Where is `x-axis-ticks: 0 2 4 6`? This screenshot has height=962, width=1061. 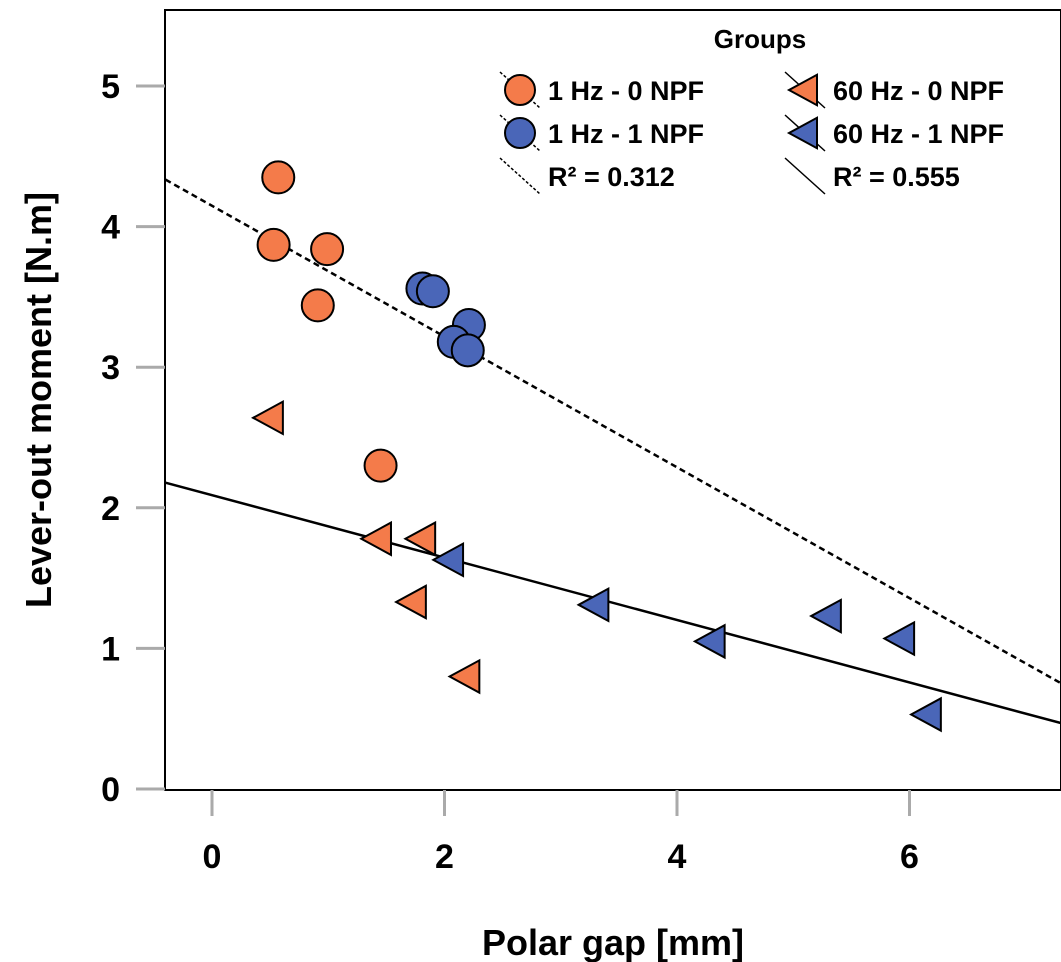
x-axis-ticks: 0 2 4 6 is located at coordinates (561, 833).